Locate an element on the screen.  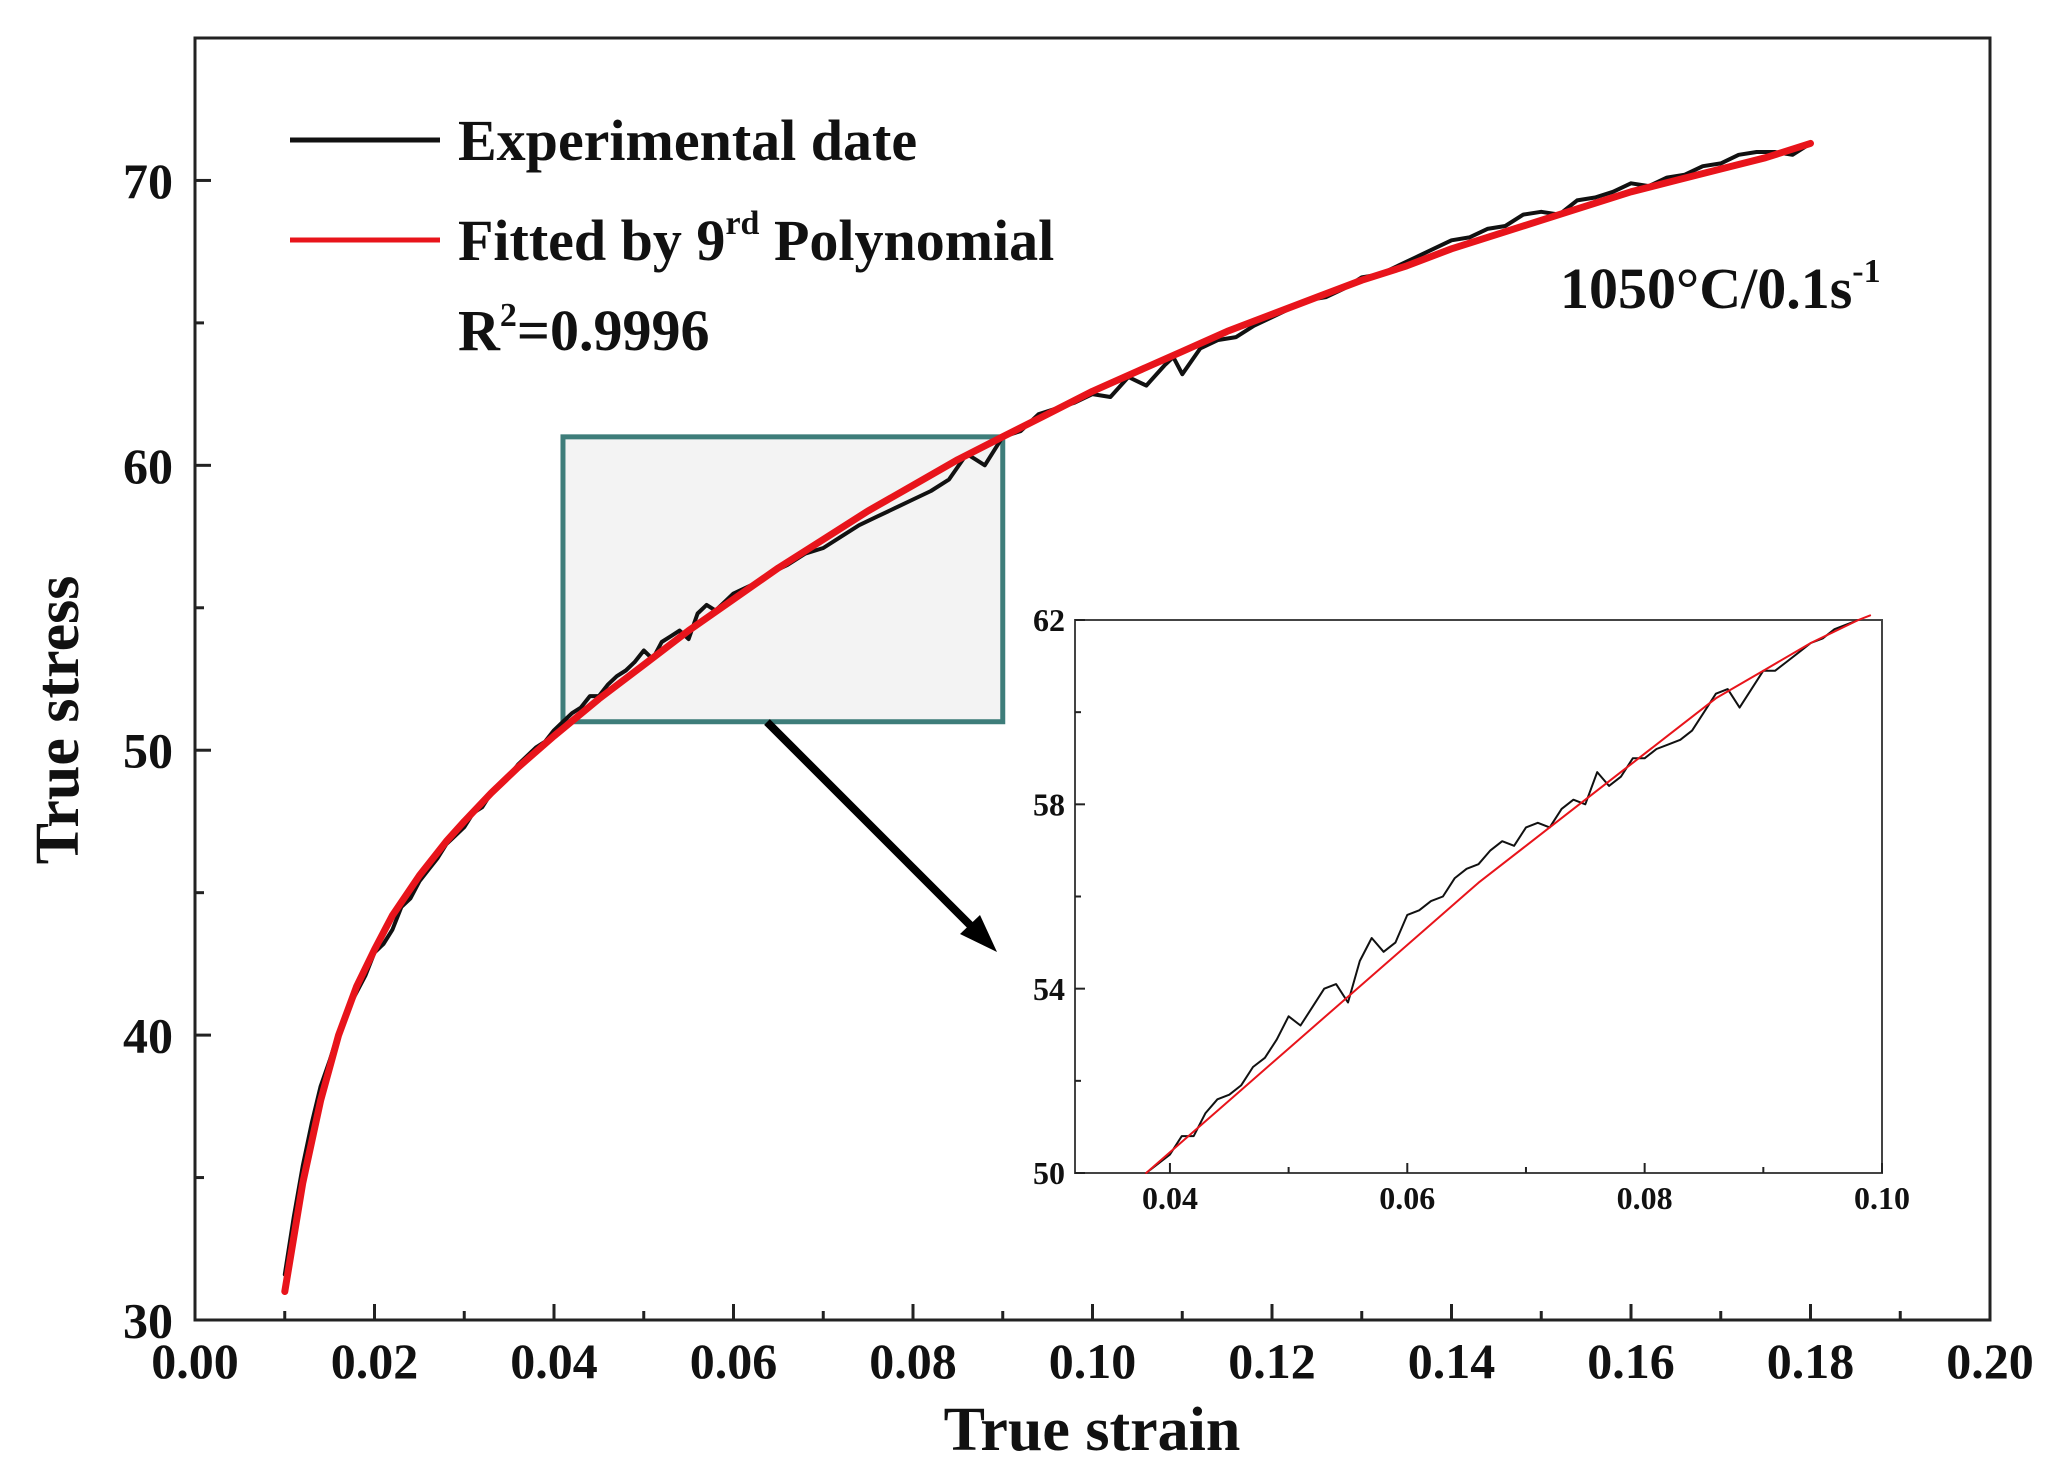
x-tick-label: 0.00 is located at coordinates (195, 1361).